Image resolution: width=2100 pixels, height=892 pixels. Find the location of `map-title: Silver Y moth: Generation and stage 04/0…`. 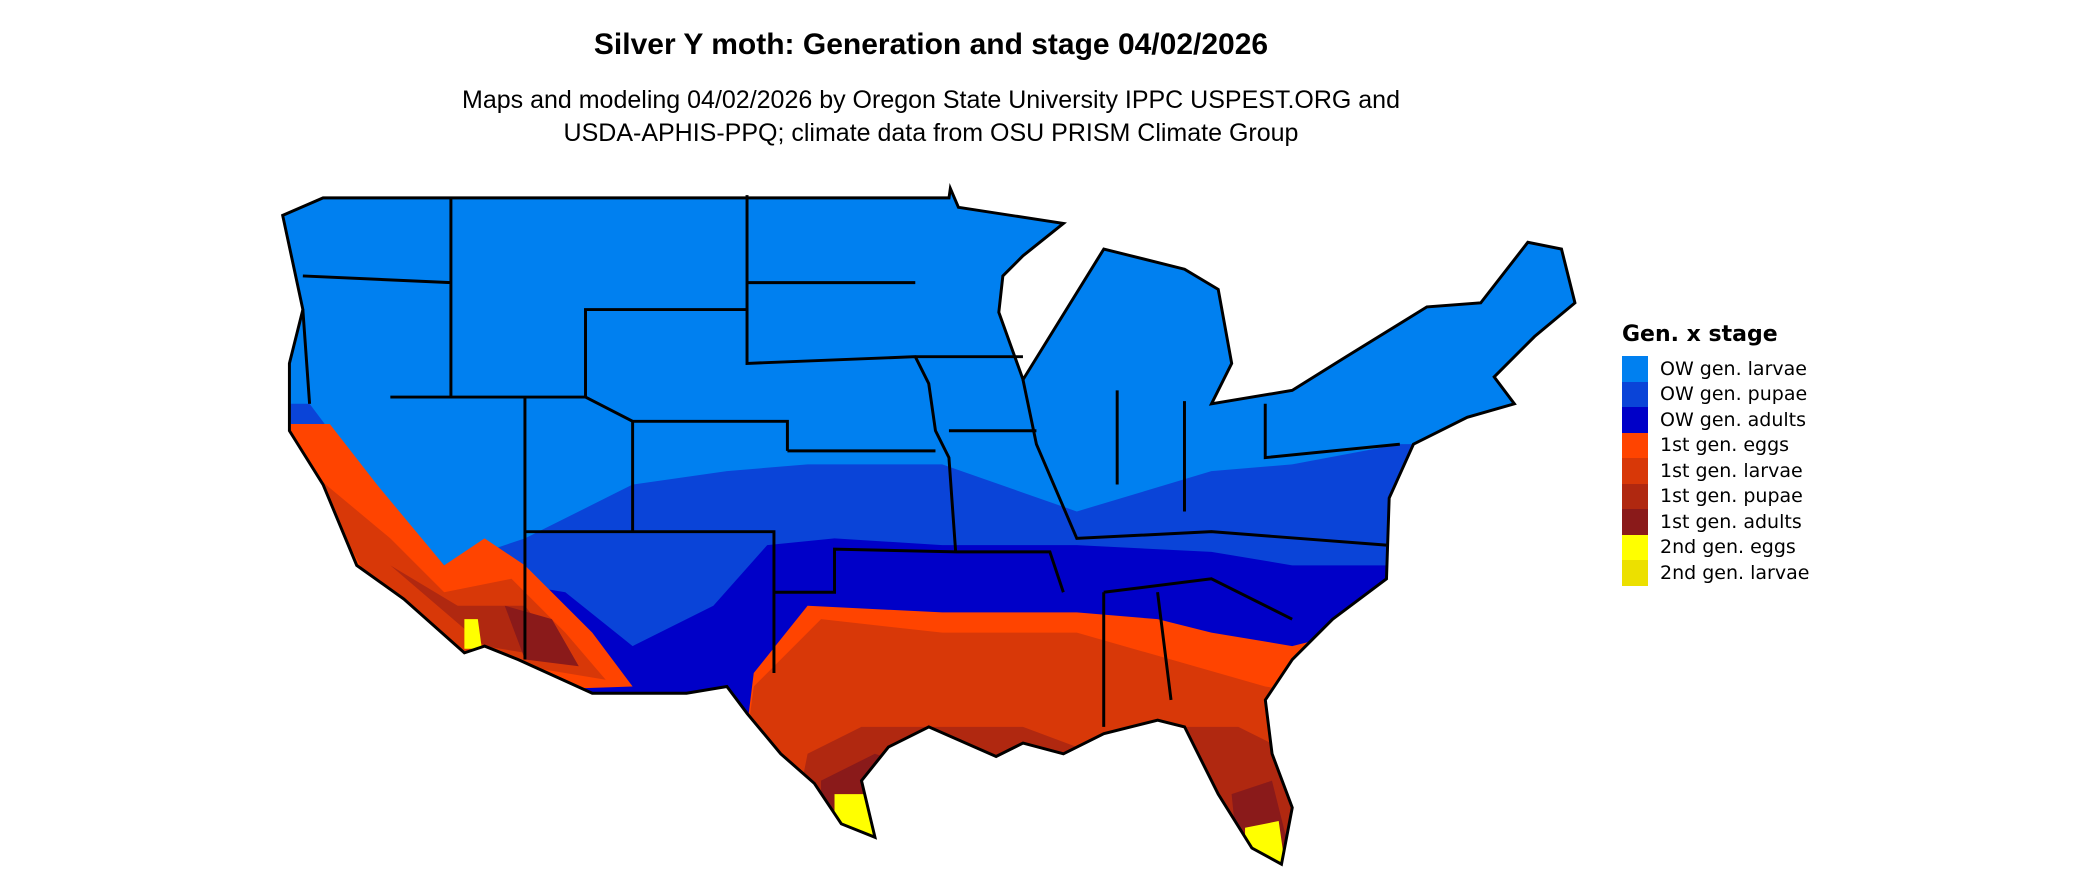

map-title: Silver Y moth: Generation and stage 04/0… is located at coordinates (931, 44).